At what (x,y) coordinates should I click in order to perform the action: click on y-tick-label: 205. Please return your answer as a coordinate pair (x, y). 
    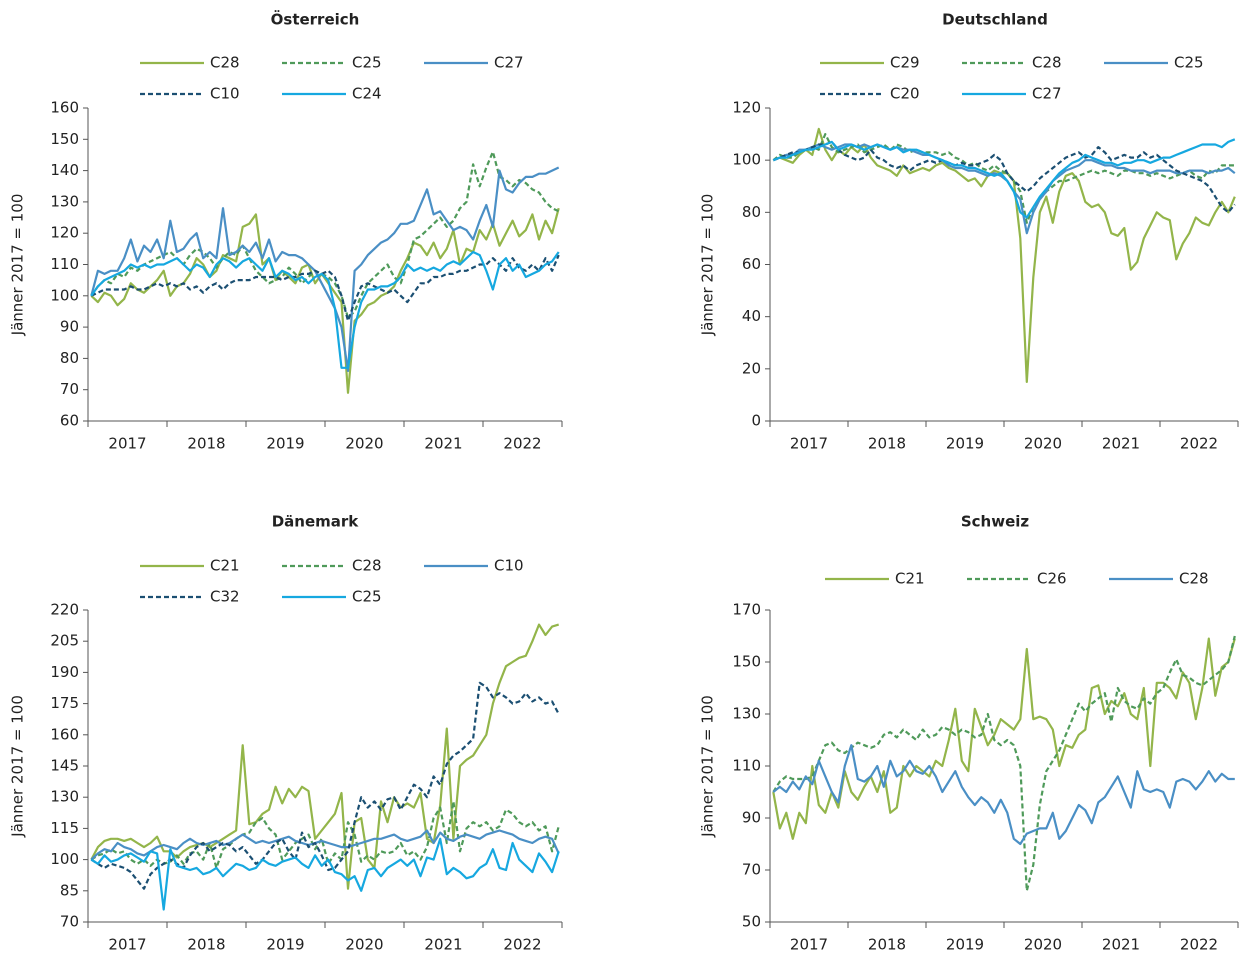
    Looking at the image, I should click on (64, 641).